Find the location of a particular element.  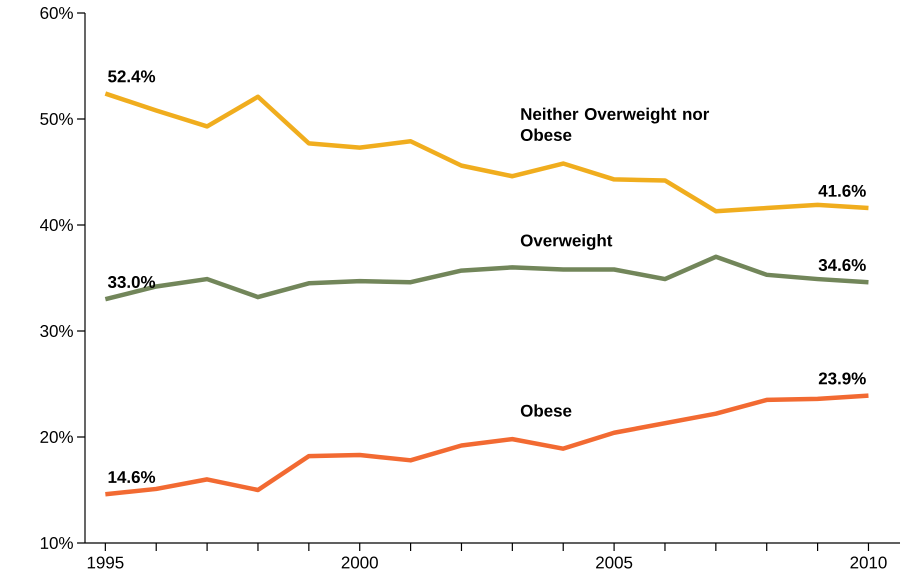

data-label: 33.0% is located at coordinates (132, 282).